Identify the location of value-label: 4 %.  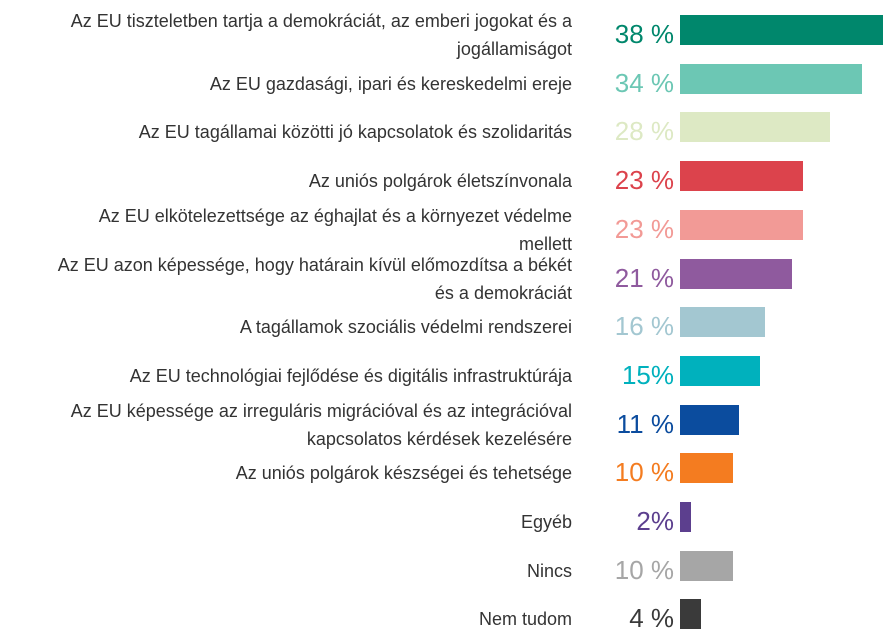
(651, 616).